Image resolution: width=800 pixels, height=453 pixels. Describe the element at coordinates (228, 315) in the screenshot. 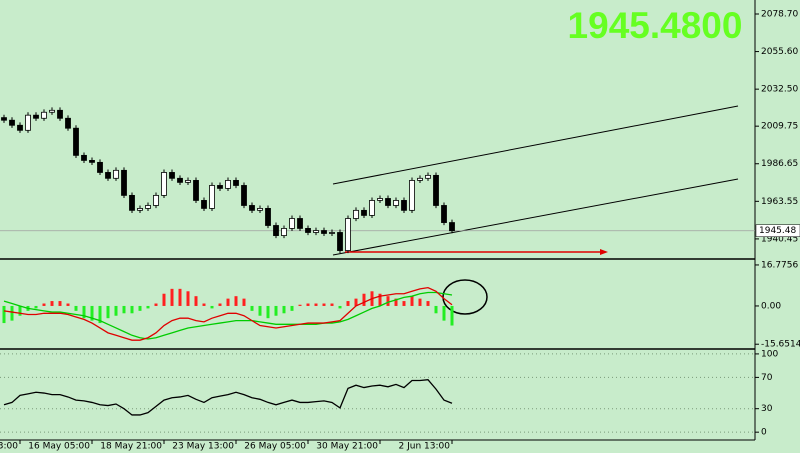

I see `signal-line` at that location.